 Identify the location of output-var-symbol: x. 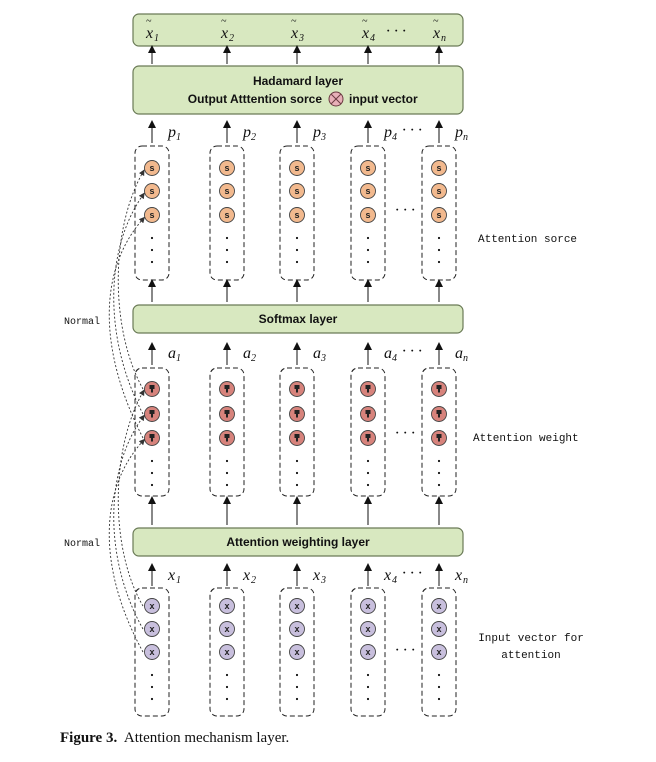
(365, 33).